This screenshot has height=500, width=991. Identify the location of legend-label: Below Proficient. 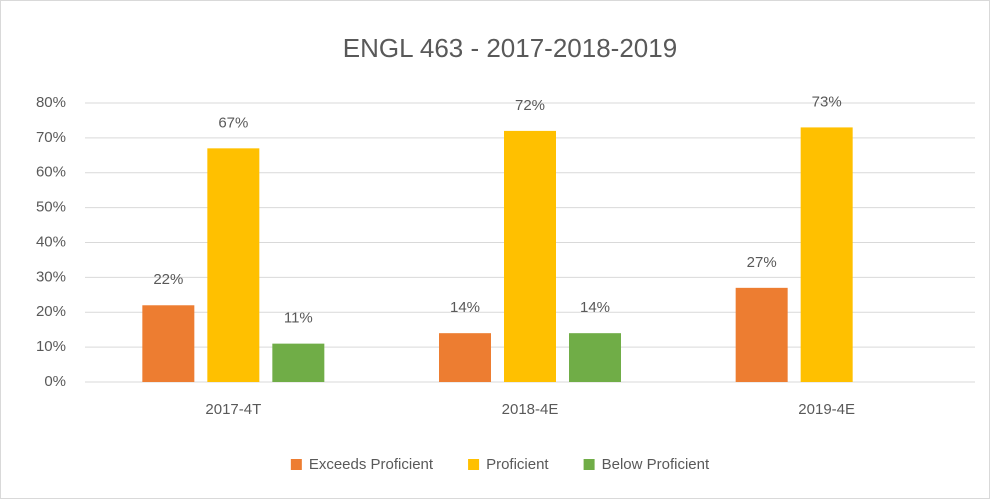
(656, 464).